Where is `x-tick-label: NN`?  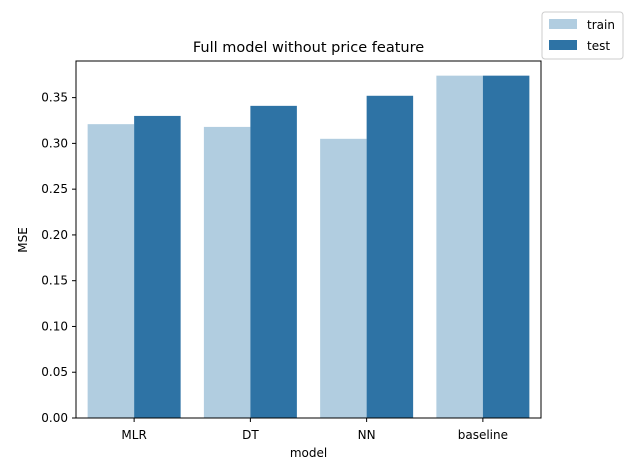
x-tick-label: NN is located at coordinates (367, 435).